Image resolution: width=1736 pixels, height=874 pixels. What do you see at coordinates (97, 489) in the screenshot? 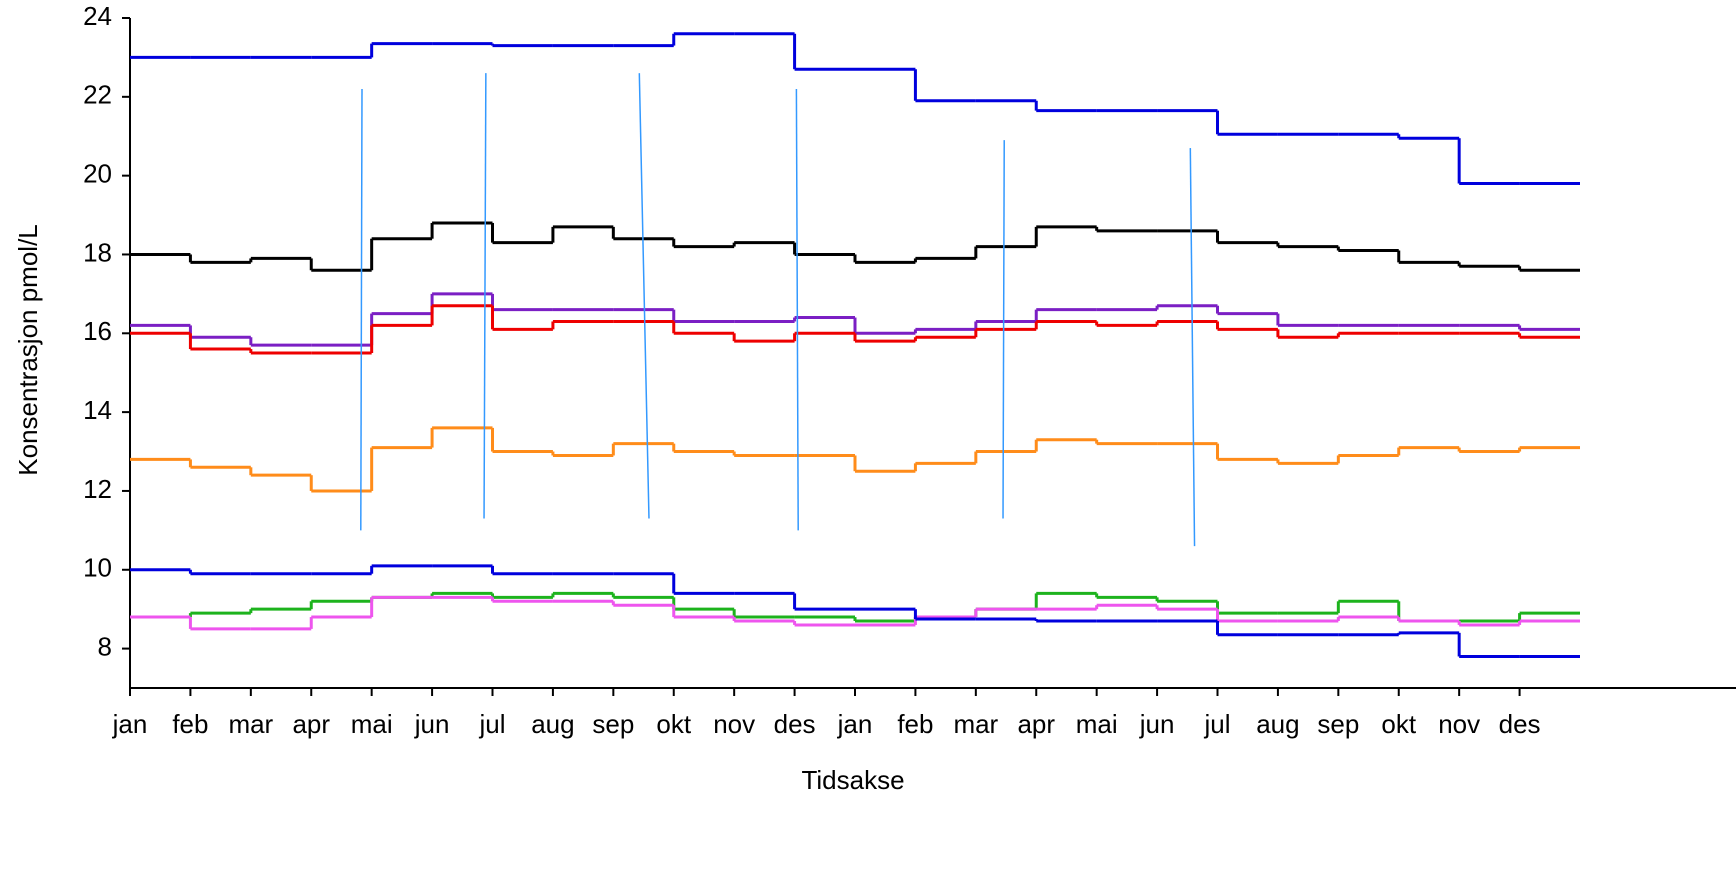
I see `y-tick-label: 12` at bounding box center [97, 489].